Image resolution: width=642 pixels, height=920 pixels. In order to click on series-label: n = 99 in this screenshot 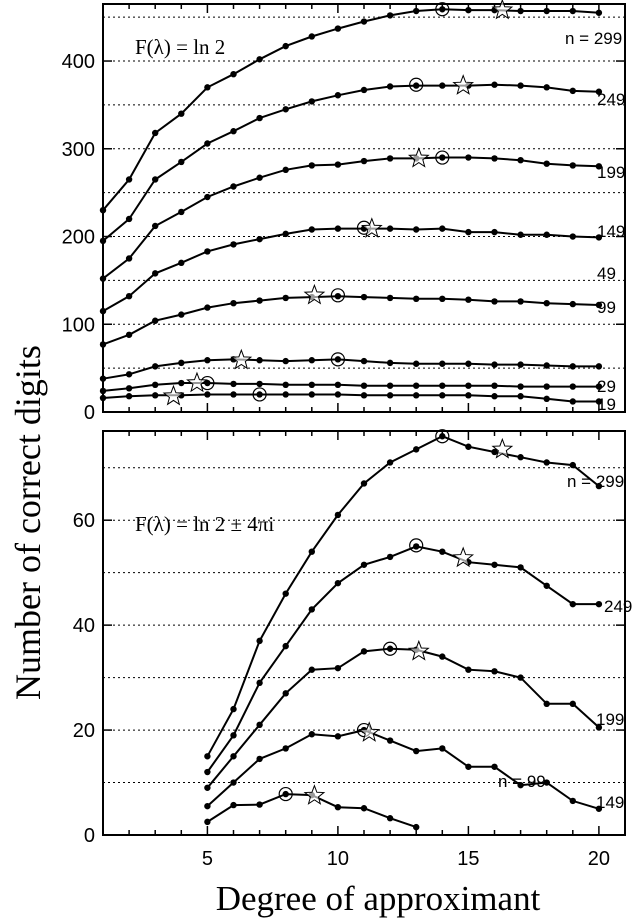, I will do `click(522, 781)`.